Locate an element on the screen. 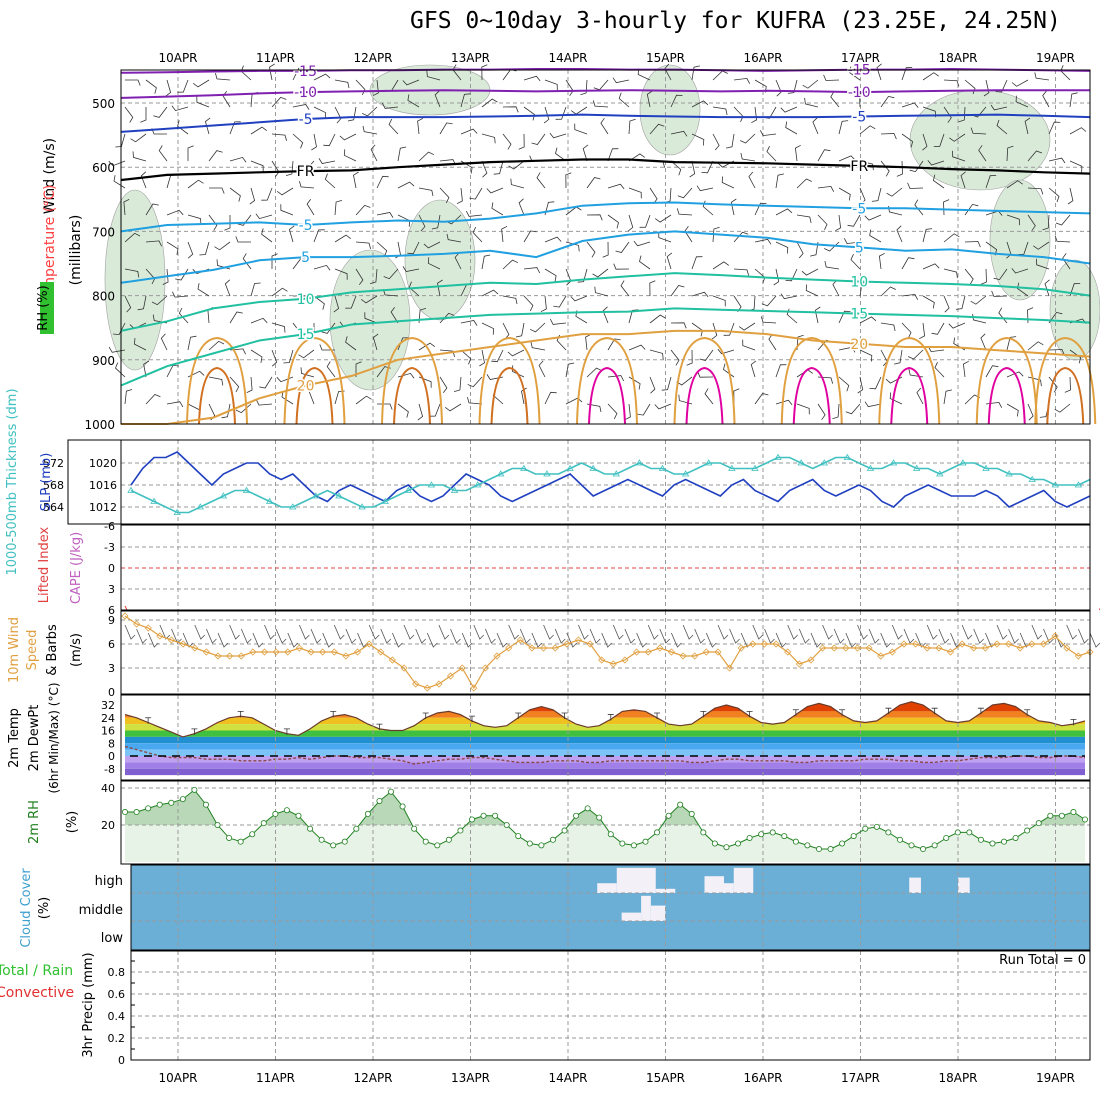  date-label-bottom: 14APR is located at coordinates (567, 1078).